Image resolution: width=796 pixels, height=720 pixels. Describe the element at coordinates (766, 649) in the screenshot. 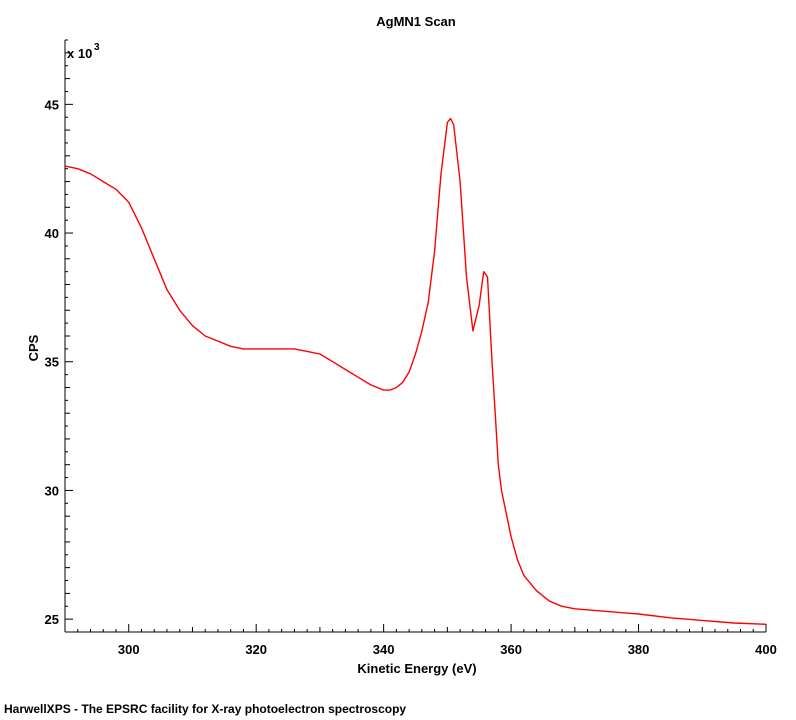

I see `x-tick-label: 400` at that location.